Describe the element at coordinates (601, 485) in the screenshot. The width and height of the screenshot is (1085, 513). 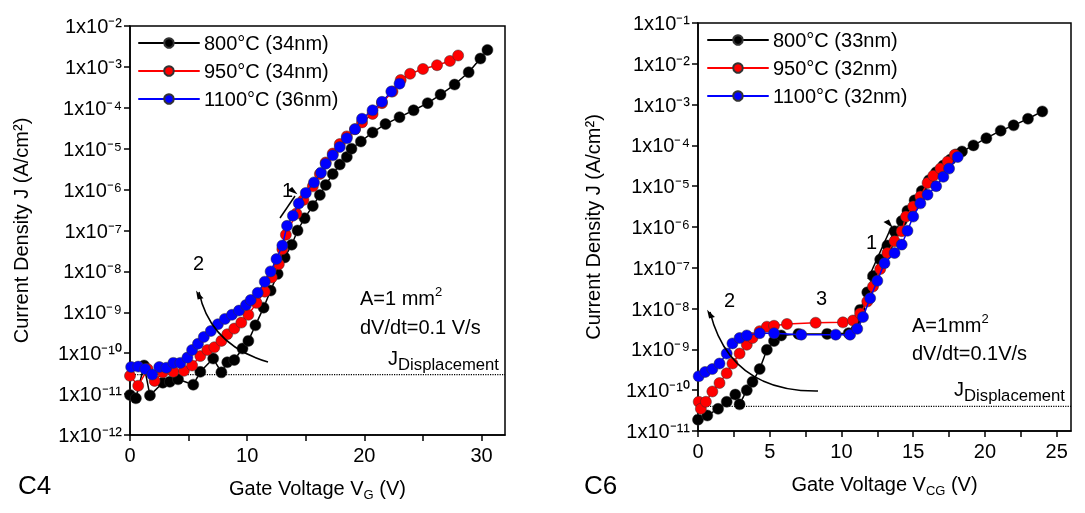
I see `text: C6` at that location.